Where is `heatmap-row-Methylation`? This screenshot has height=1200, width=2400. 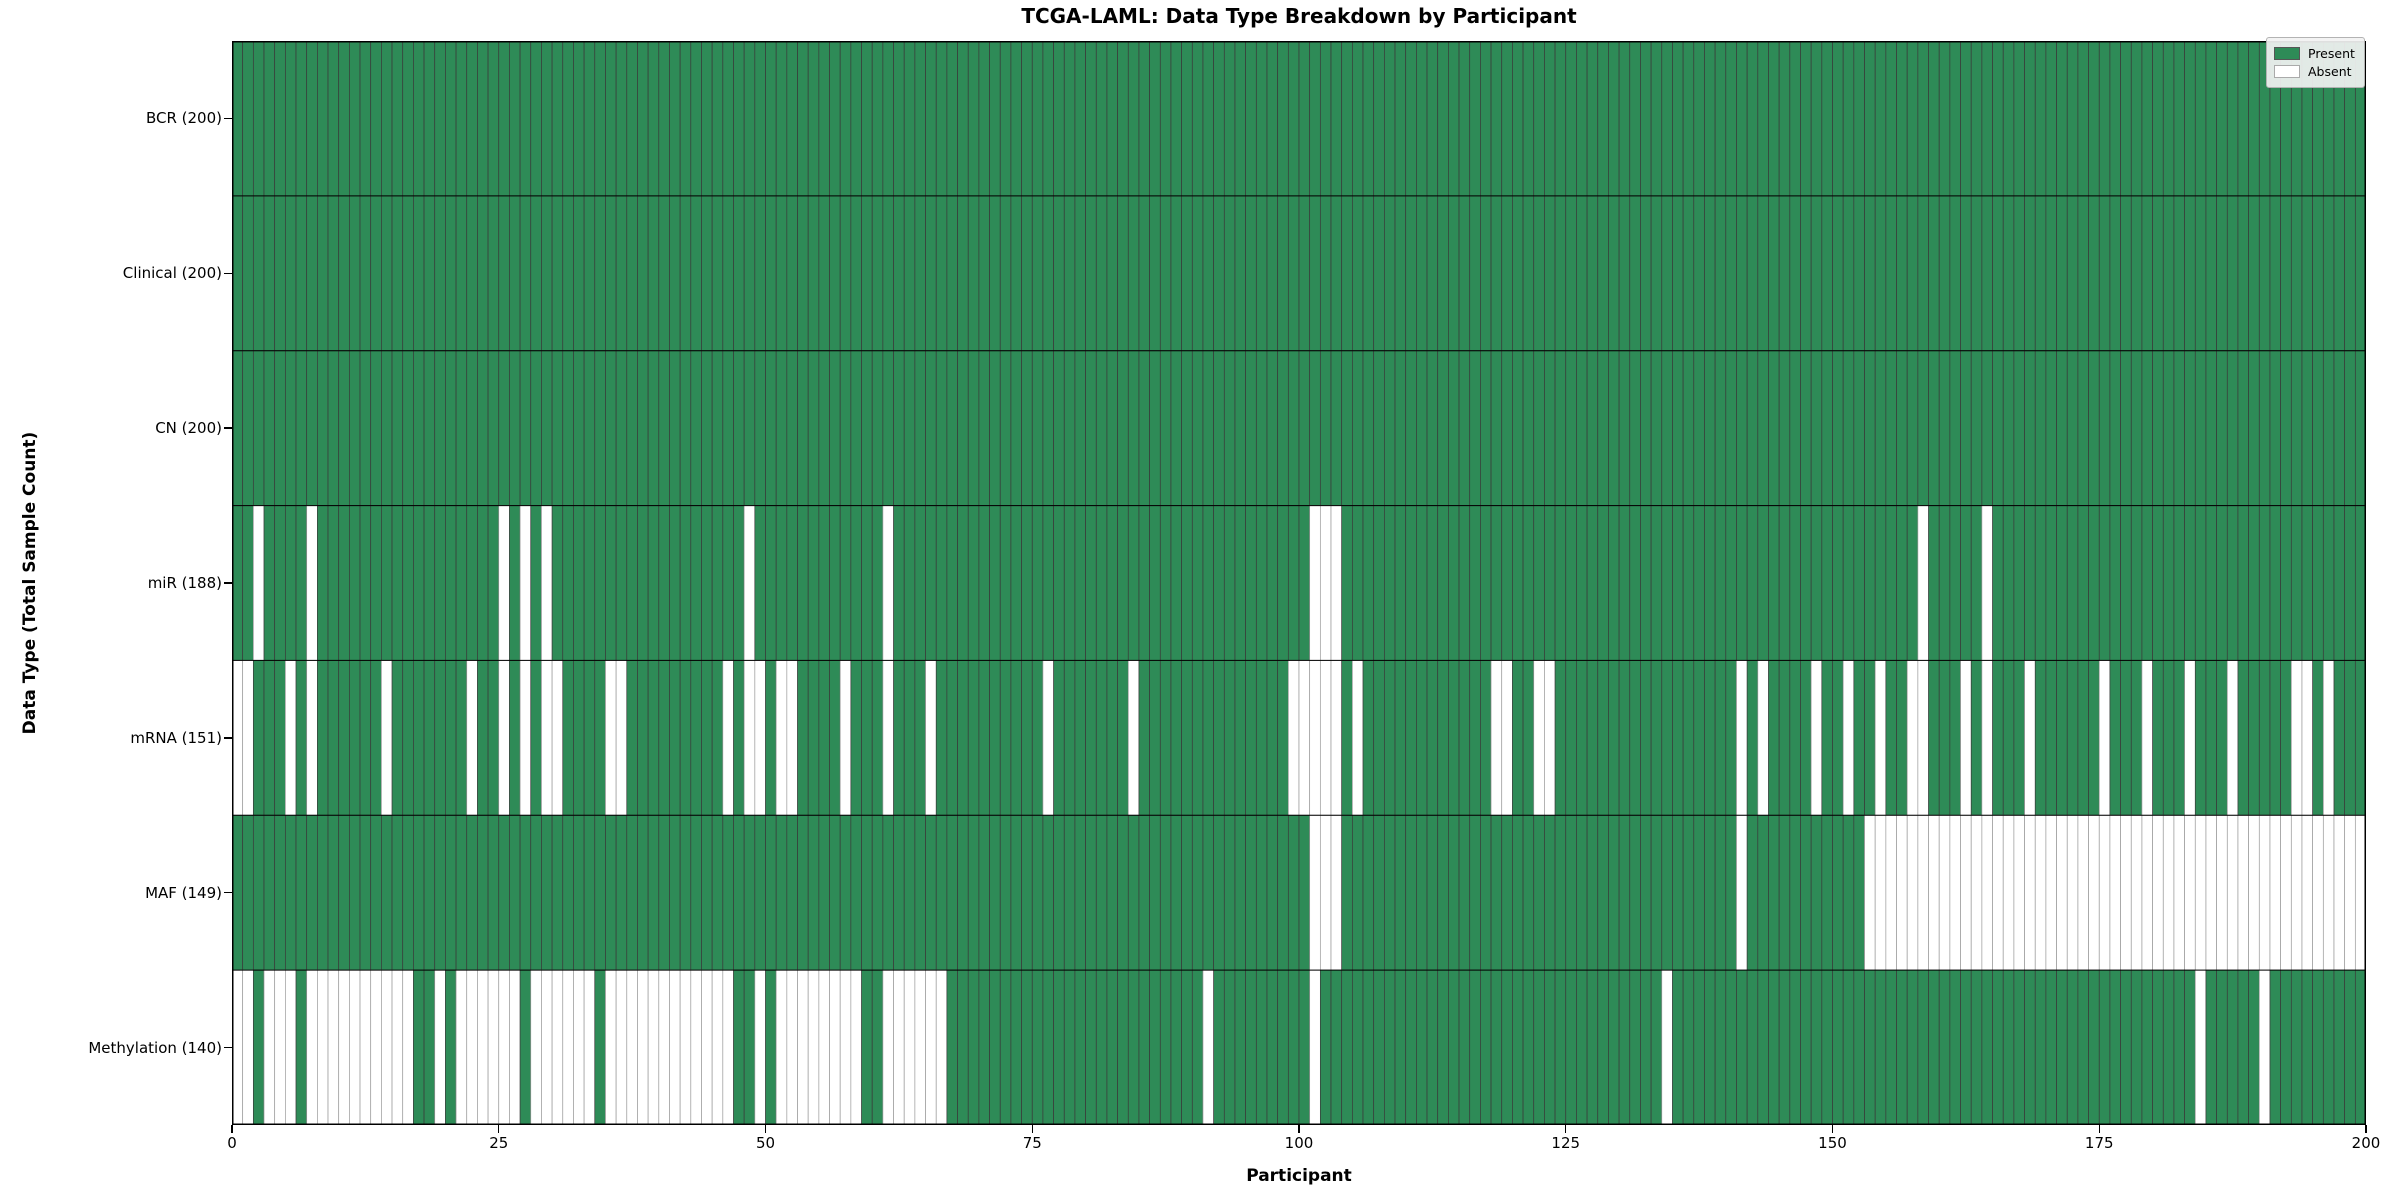
heatmap-row-Methylation is located at coordinates (1299, 1047).